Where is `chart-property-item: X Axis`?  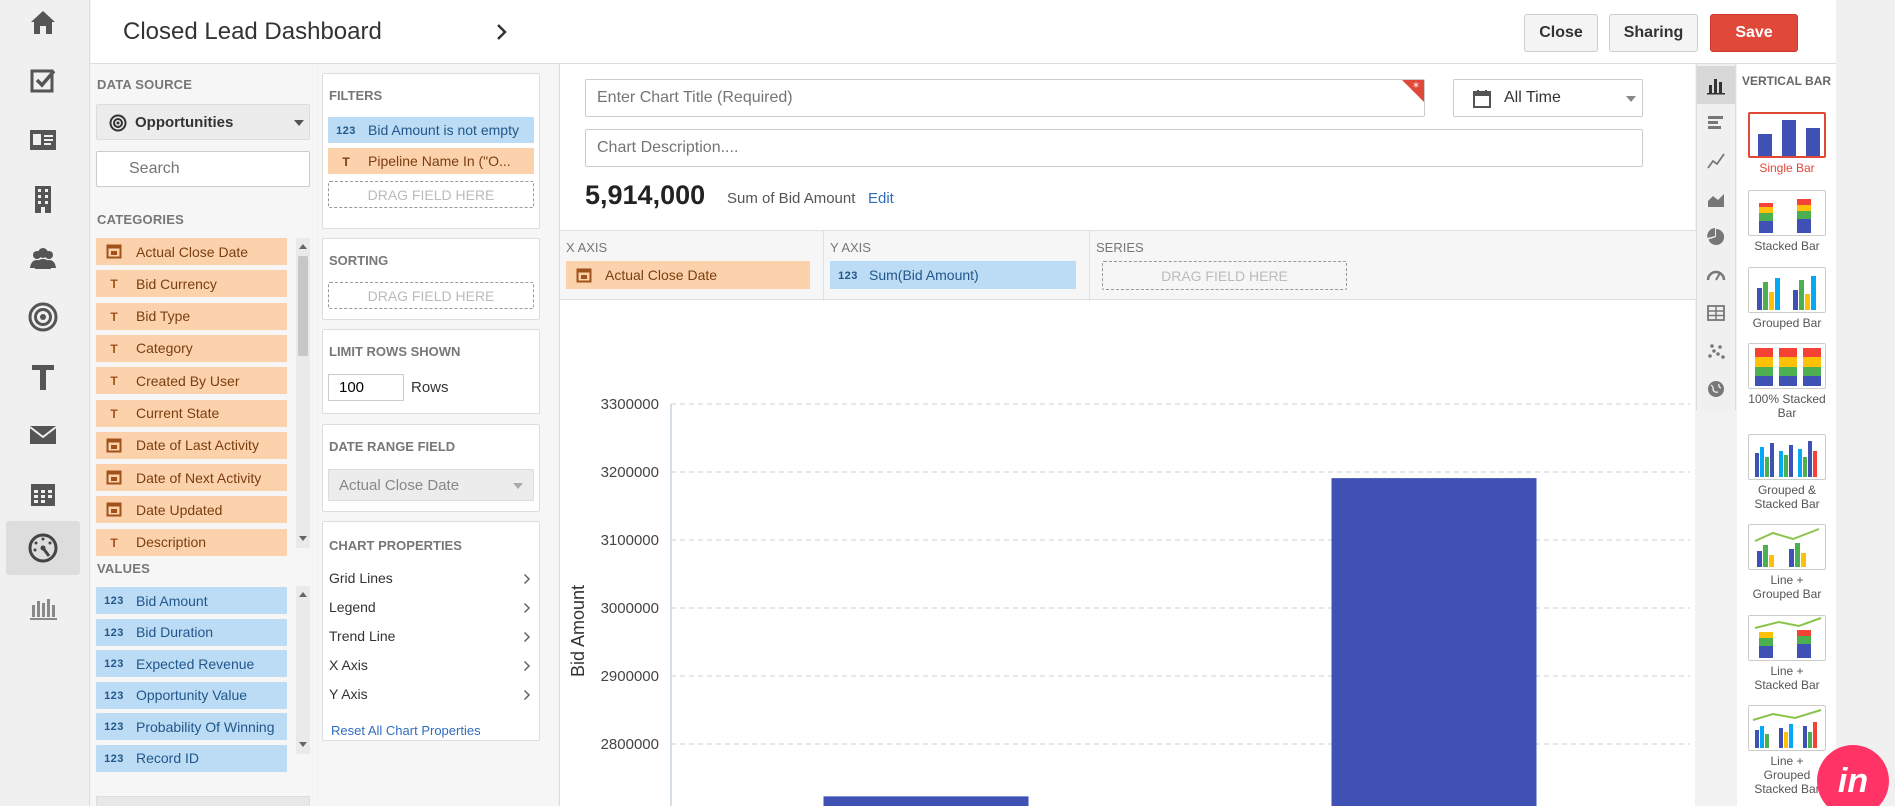 chart-property-item: X Axis is located at coordinates (432, 665).